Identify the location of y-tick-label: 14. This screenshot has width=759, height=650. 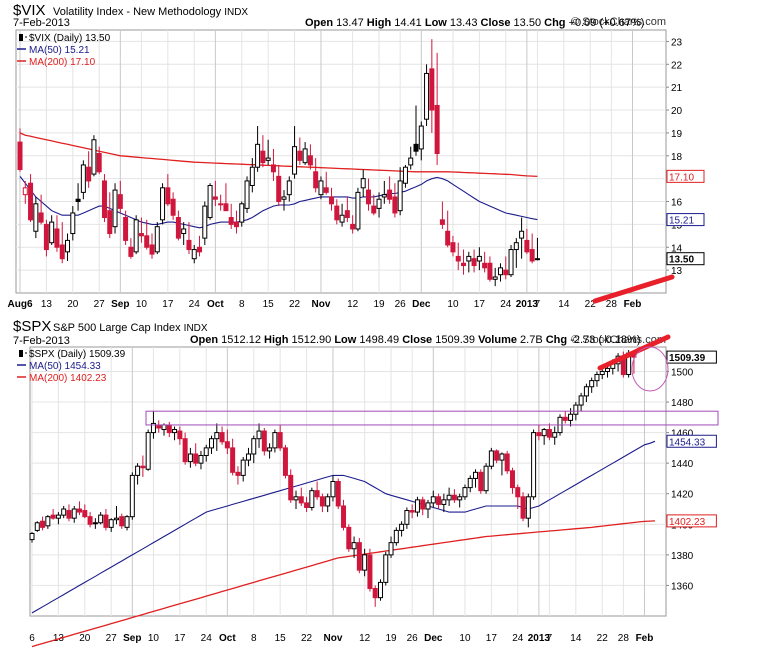
(677, 248).